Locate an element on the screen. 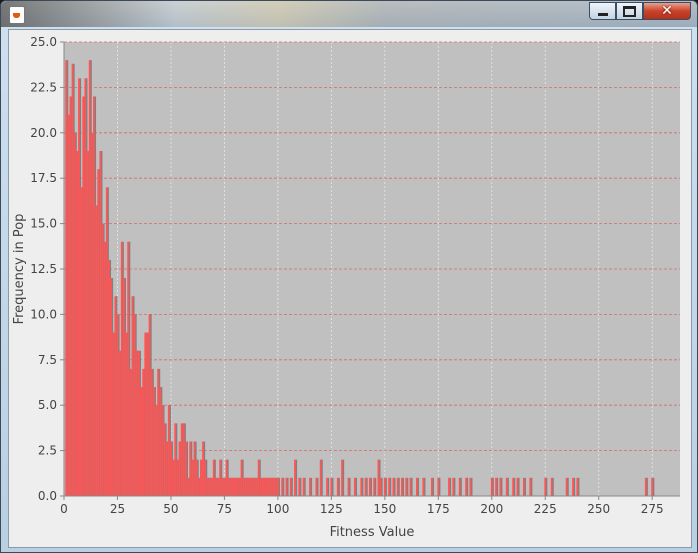  x-tick-label: 200 is located at coordinates (491, 509).